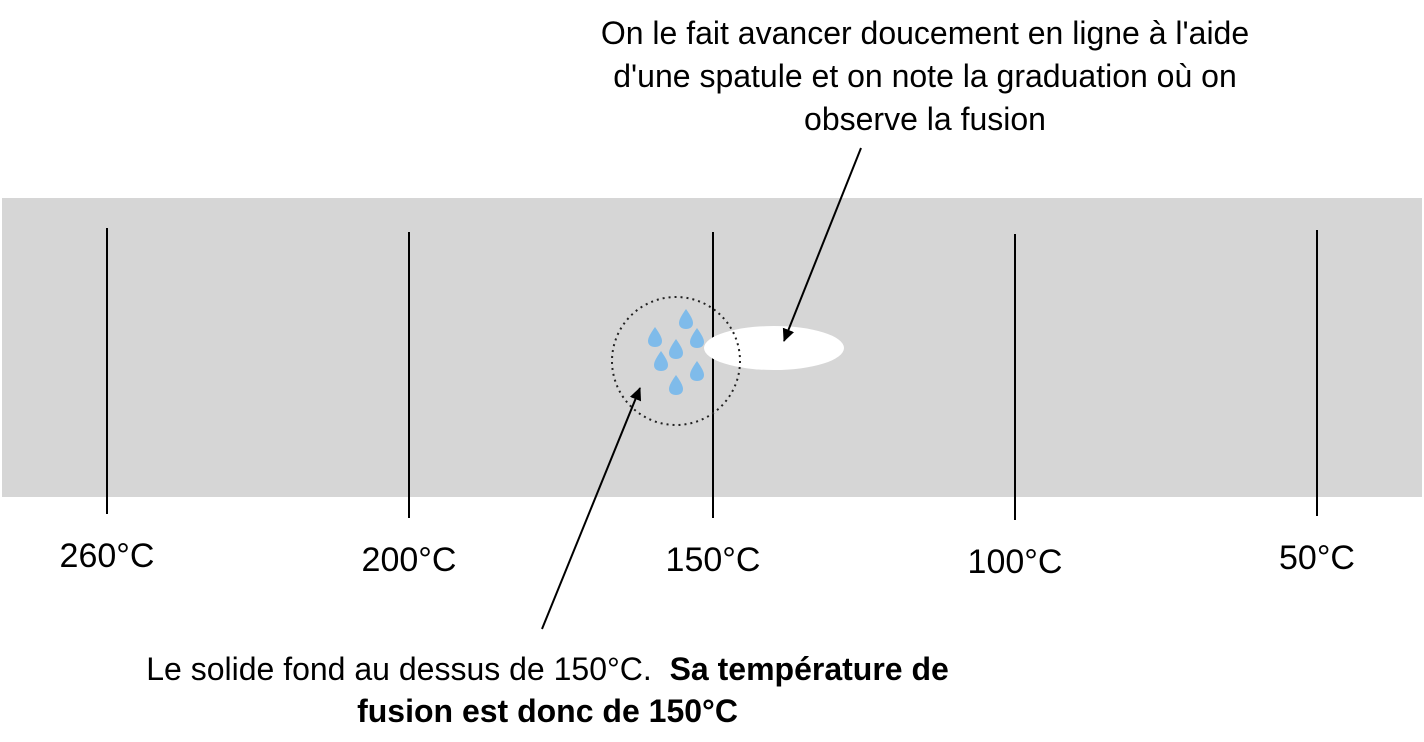 The height and width of the screenshot is (742, 1424). What do you see at coordinates (547, 711) in the screenshot?
I see `bottom-annotation-bold-2: fusion est donc de 150°C` at bounding box center [547, 711].